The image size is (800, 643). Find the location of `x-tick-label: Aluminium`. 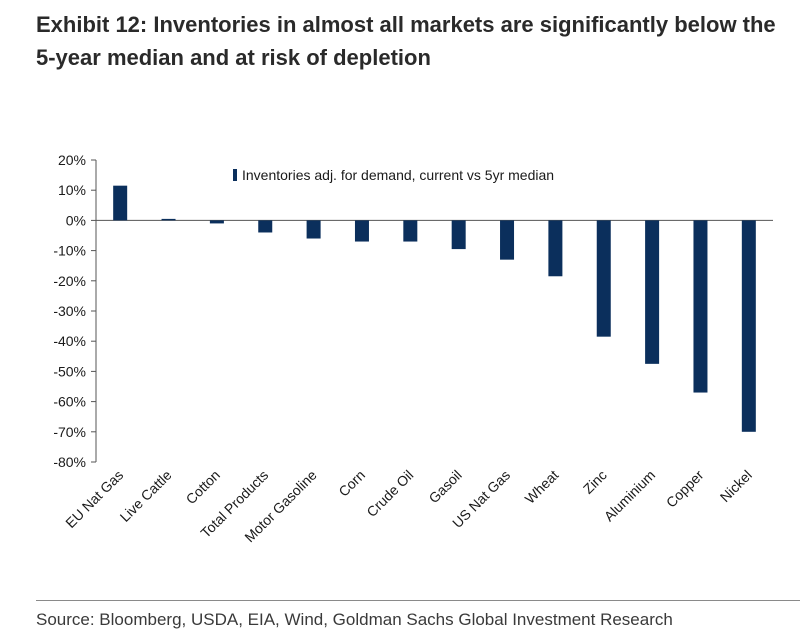

x-tick-label: Aluminium is located at coordinates (630, 496).